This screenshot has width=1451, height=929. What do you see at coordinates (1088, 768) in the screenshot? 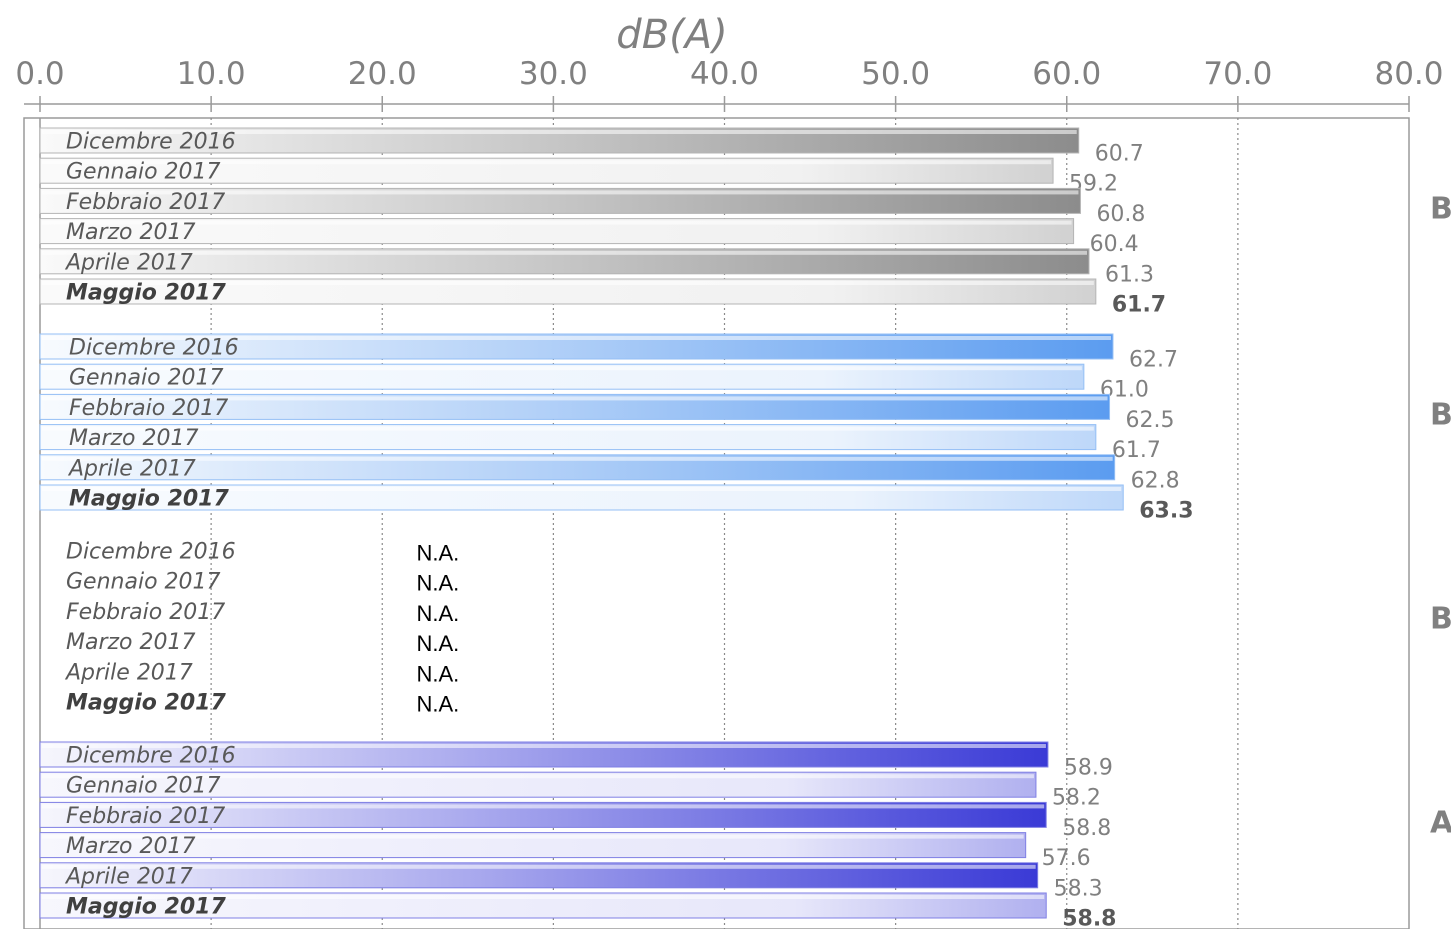
I see `data-label: 58.9` at bounding box center [1088, 768].